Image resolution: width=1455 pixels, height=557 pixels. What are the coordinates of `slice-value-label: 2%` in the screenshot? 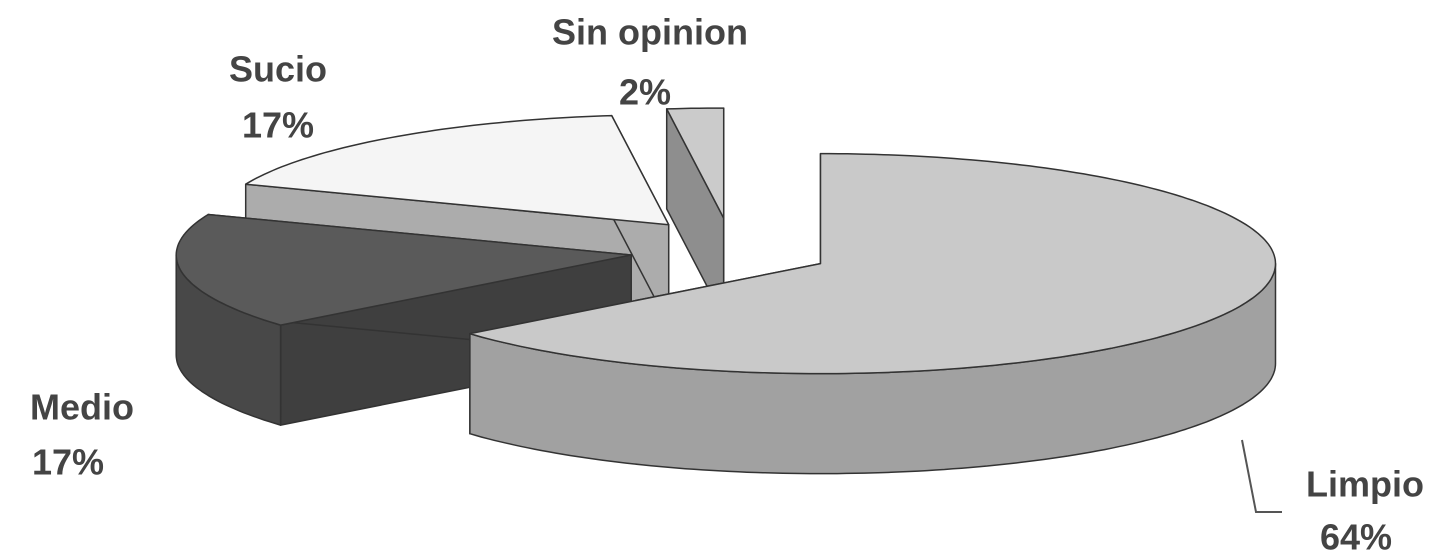 It's located at (645, 92).